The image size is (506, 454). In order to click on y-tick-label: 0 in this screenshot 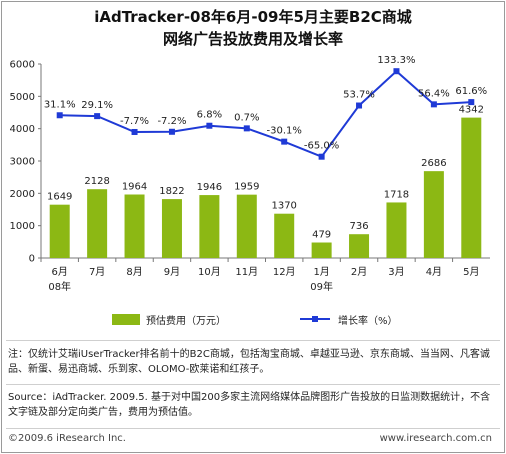, I will do `click(32, 259)`.